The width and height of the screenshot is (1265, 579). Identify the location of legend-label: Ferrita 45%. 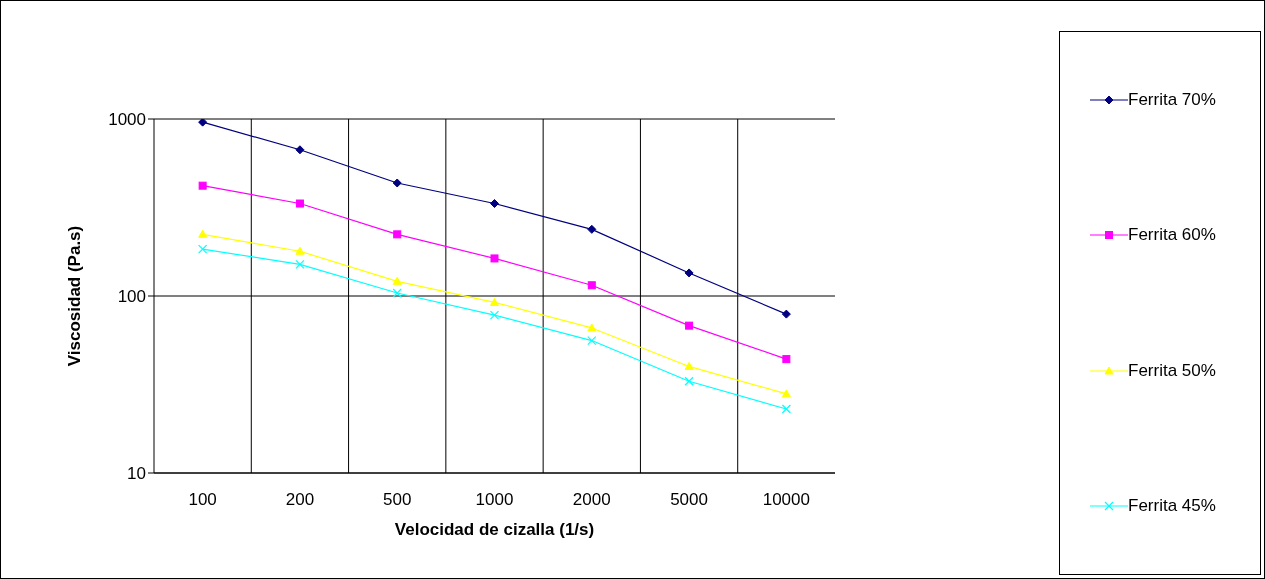
(1172, 506).